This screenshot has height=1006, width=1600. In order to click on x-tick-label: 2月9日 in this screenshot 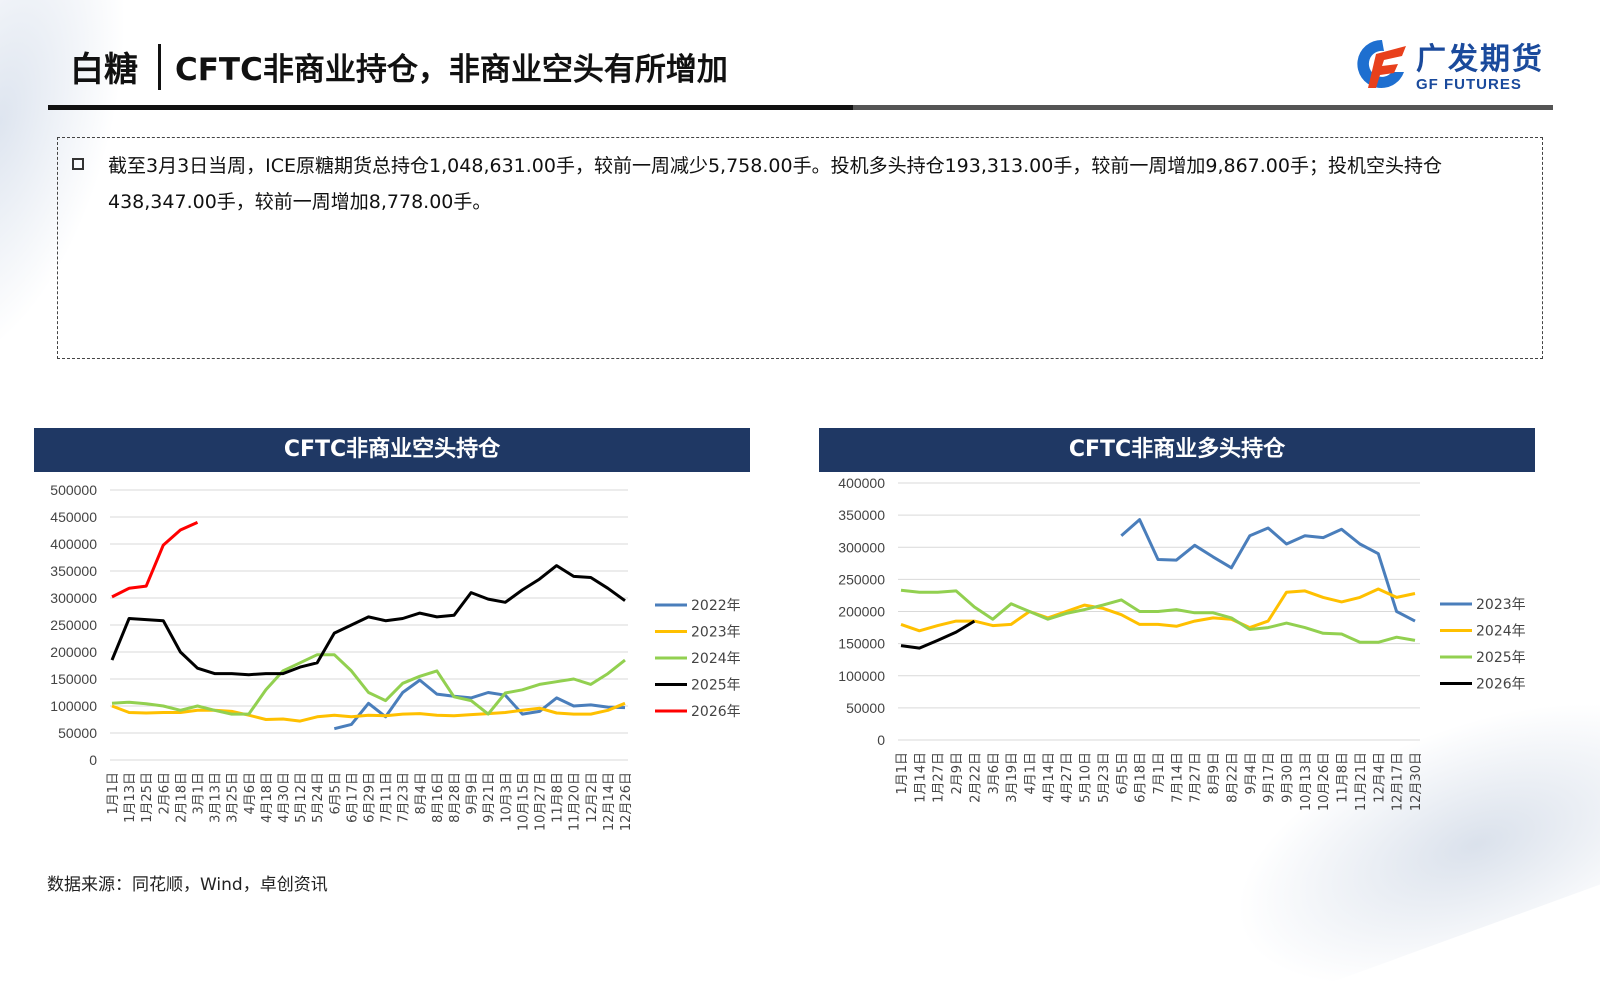, I will do `click(957, 773)`.